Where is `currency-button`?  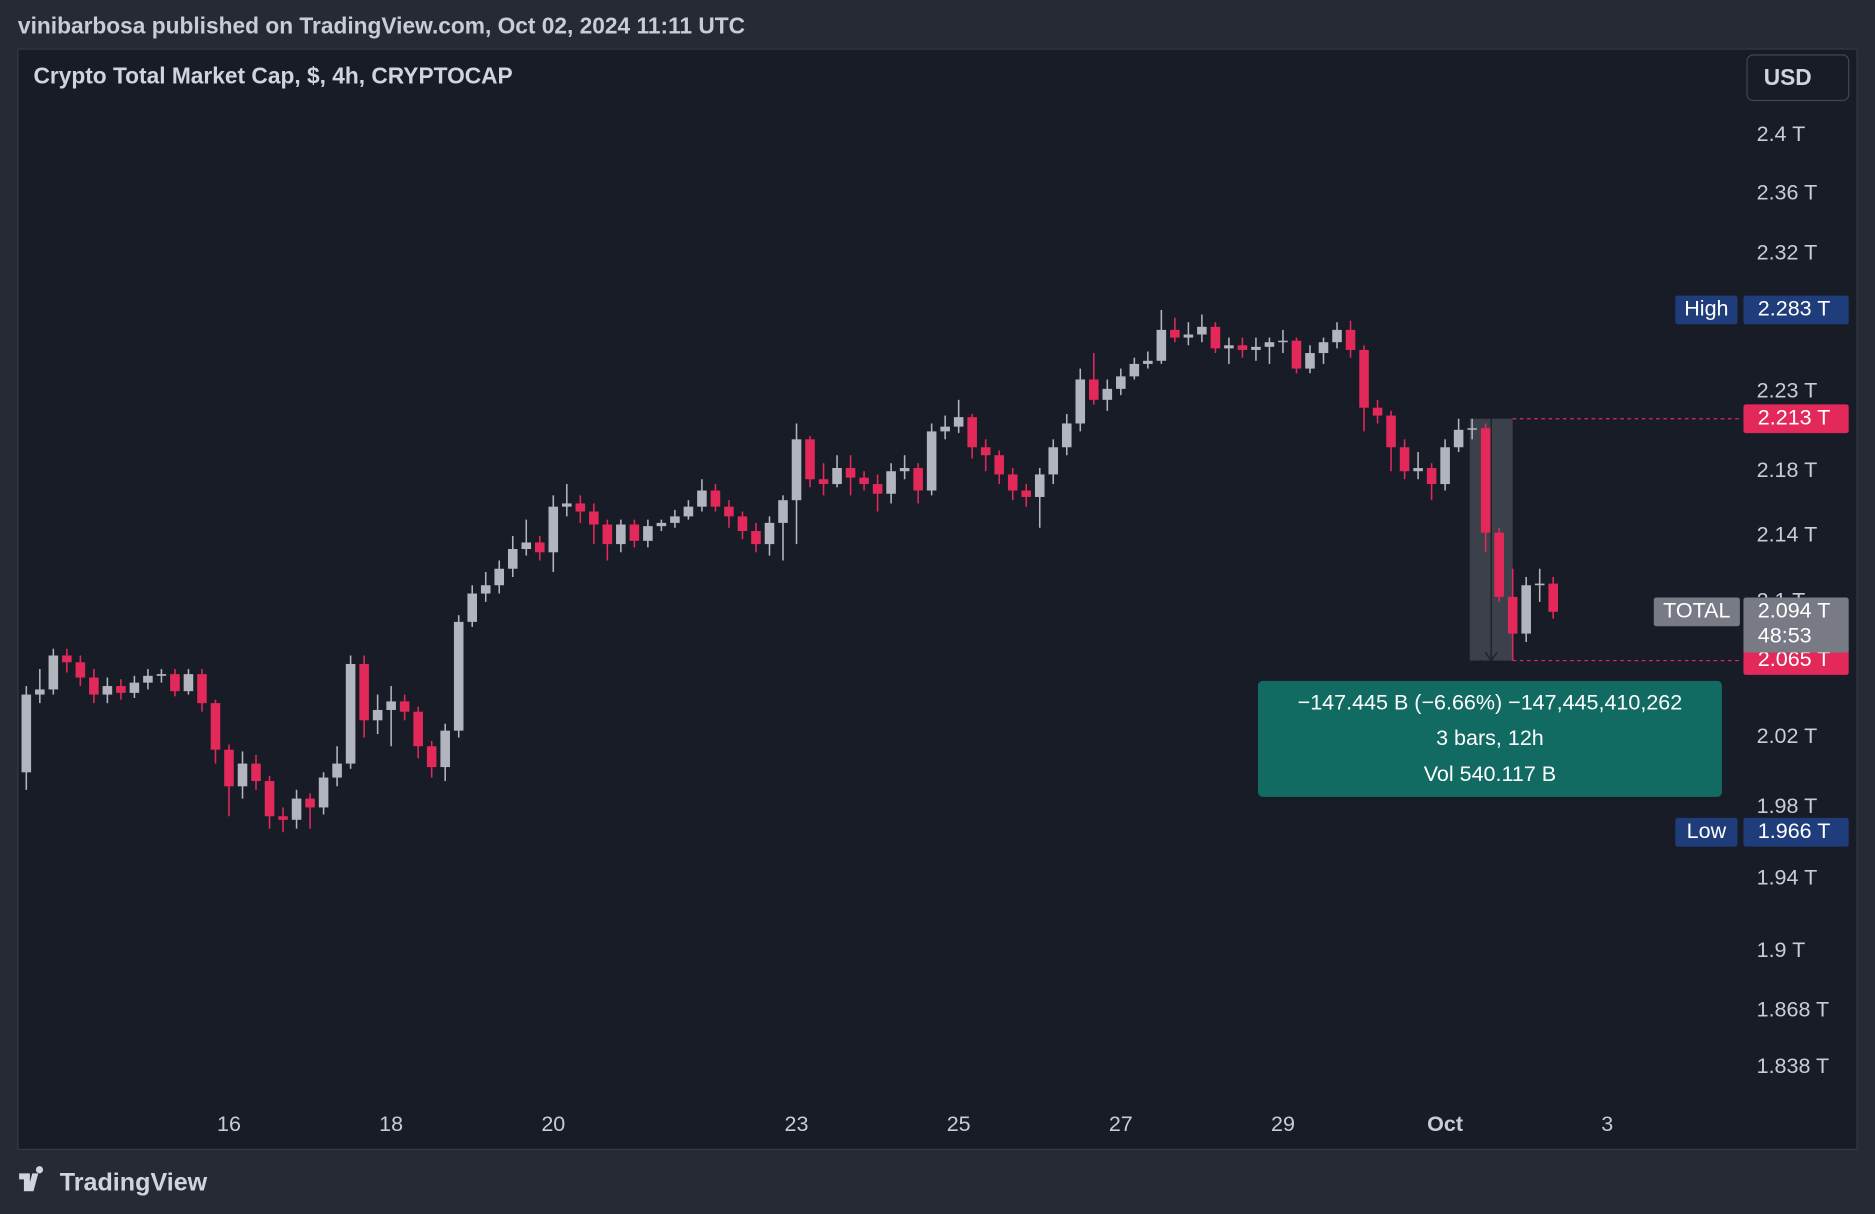
currency-button is located at coordinates (1798, 78).